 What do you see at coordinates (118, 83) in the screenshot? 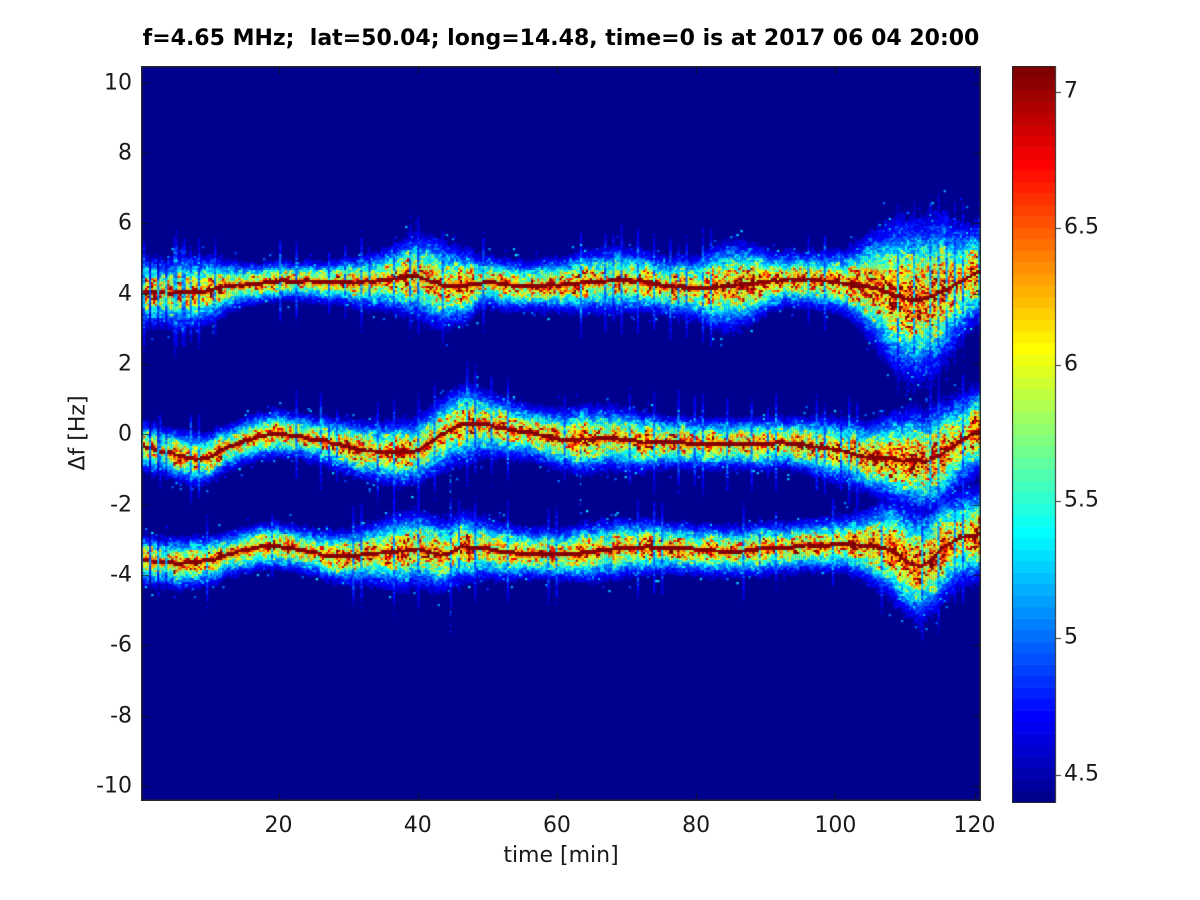
I see `y-tick-label: 10` at bounding box center [118, 83].